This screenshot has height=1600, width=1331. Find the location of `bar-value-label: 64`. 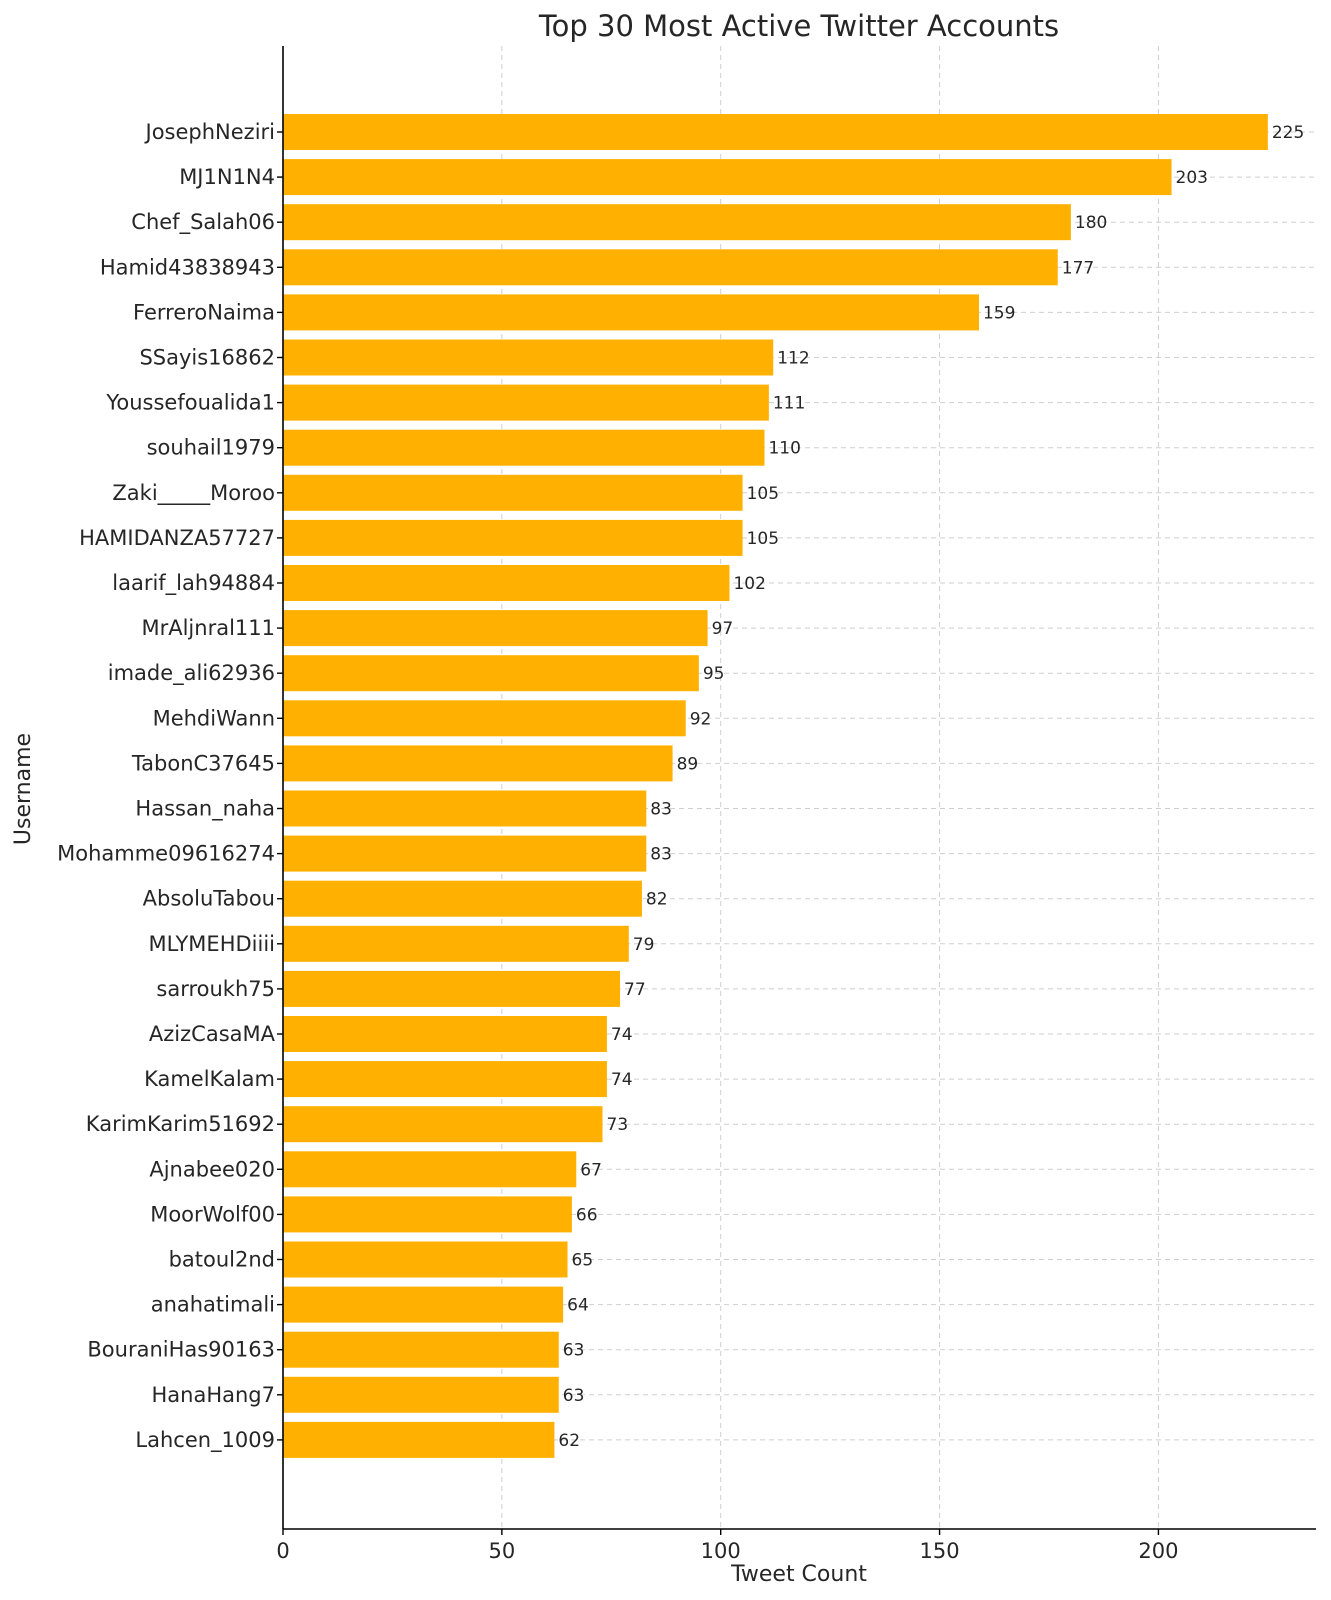

bar-value-label: 64 is located at coordinates (578, 1306).